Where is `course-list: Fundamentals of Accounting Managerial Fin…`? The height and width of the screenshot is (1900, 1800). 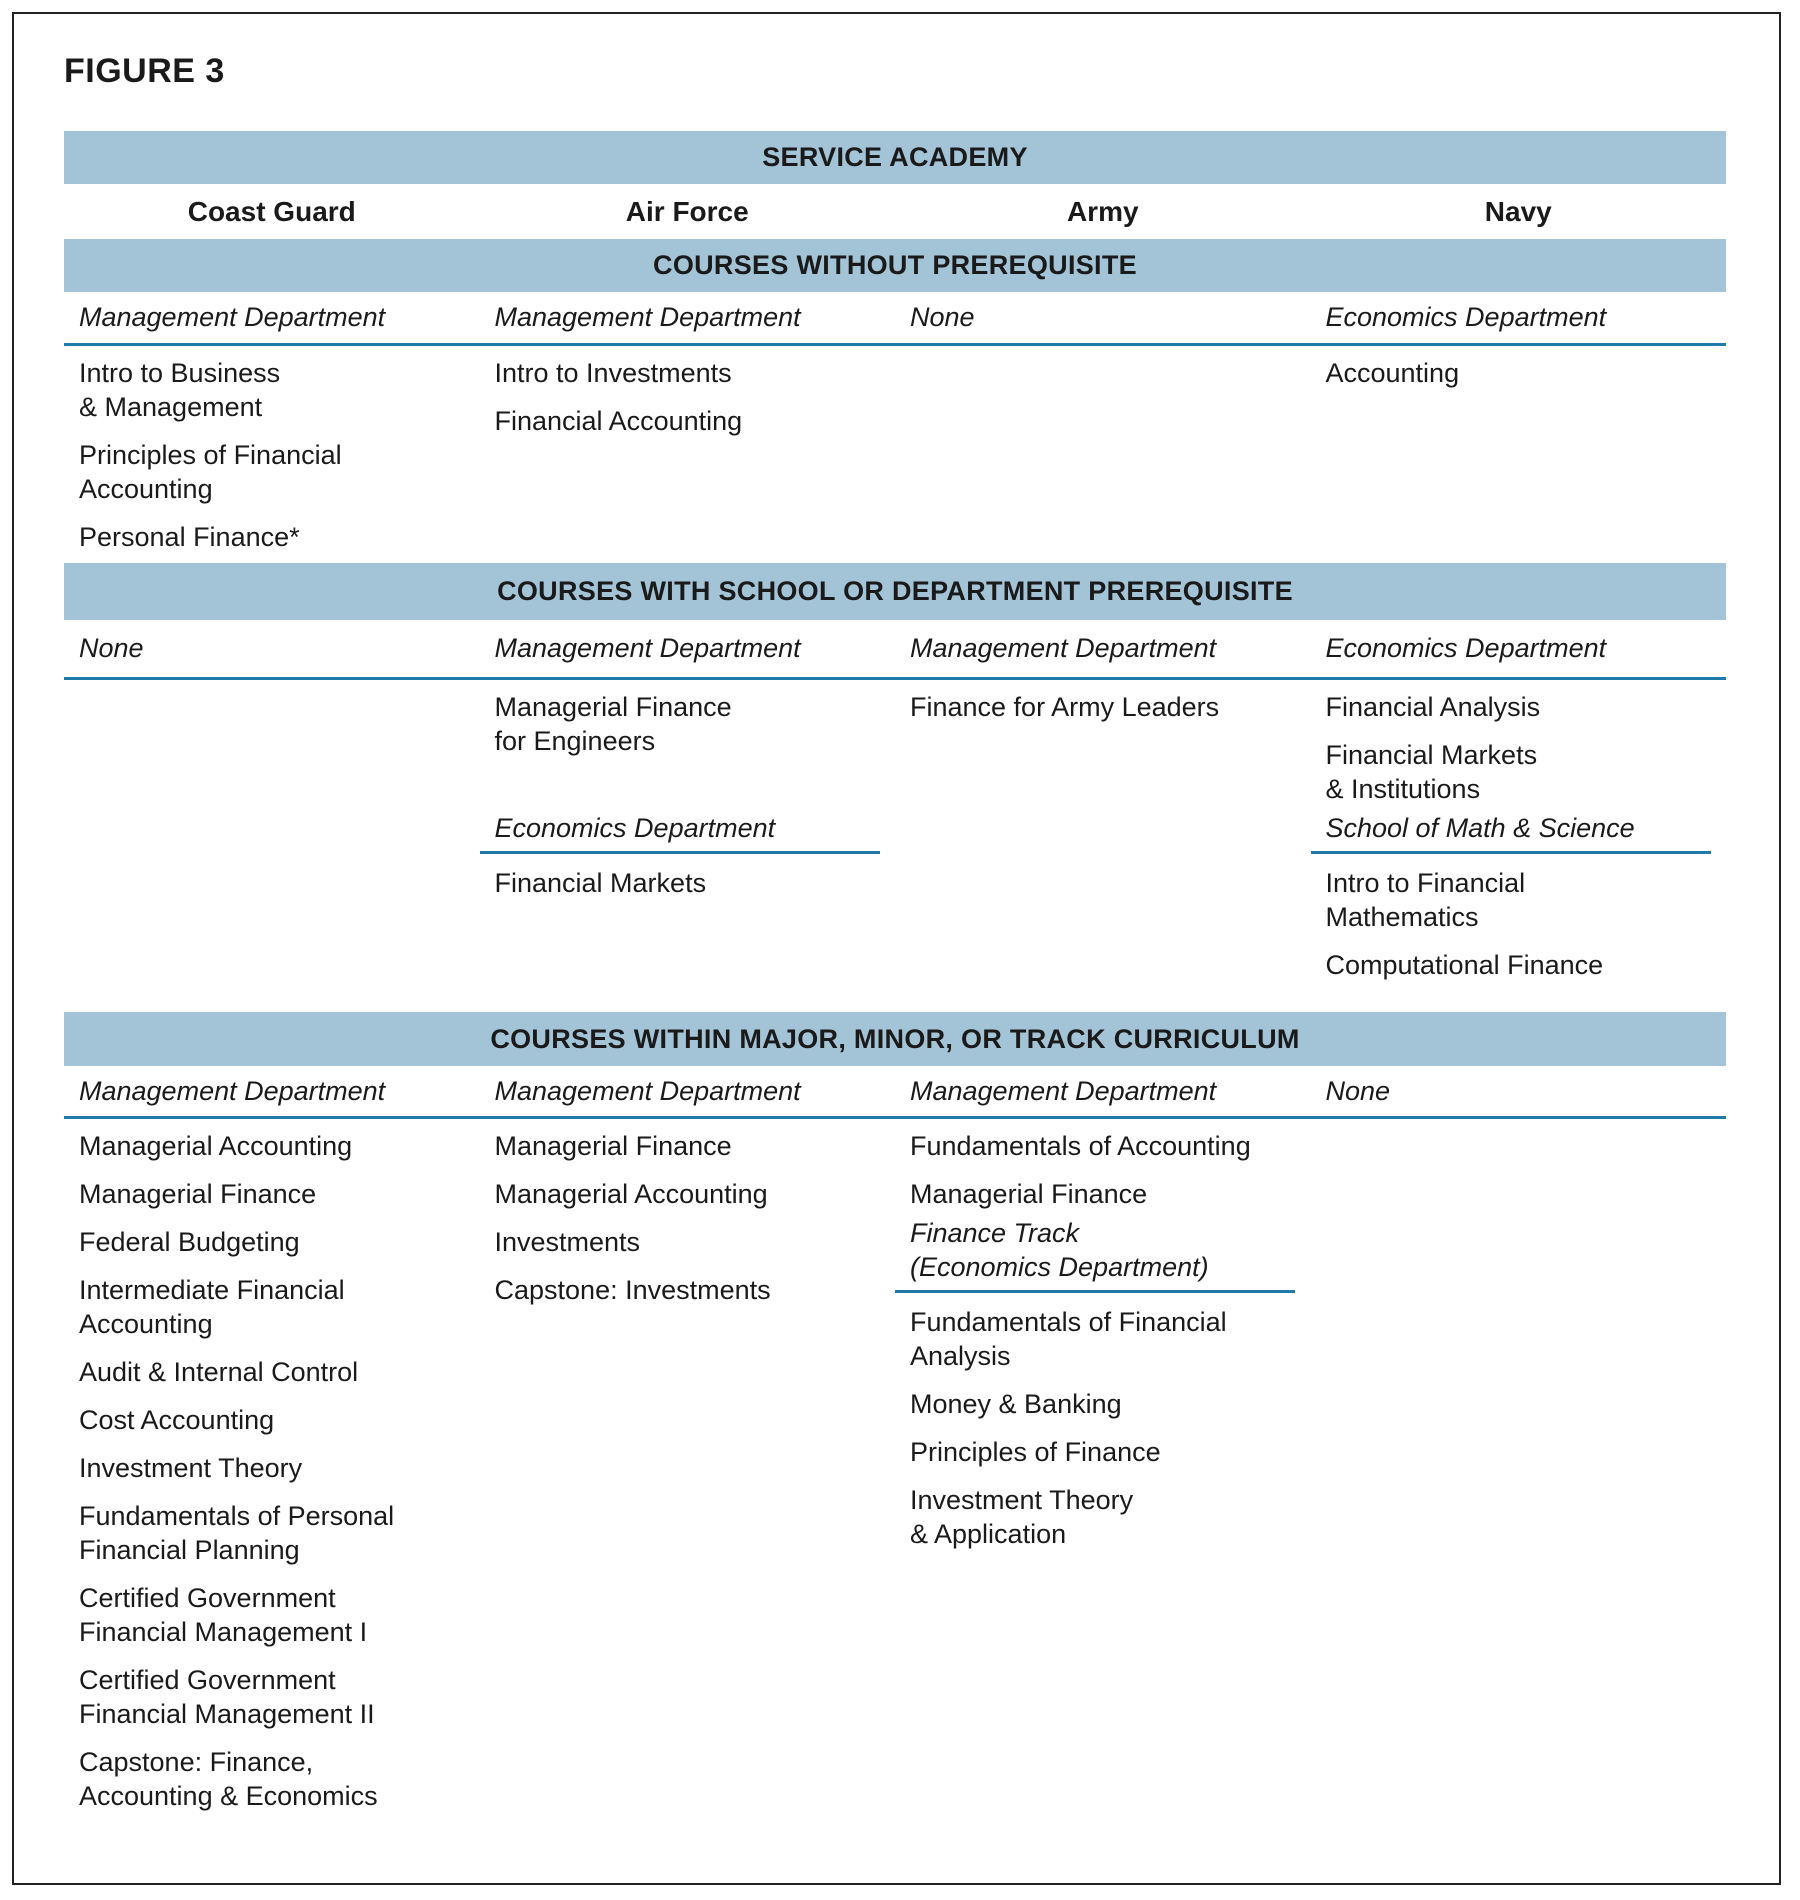 course-list: Fundamentals of Accounting Managerial Fin… is located at coordinates (1103, 1165).